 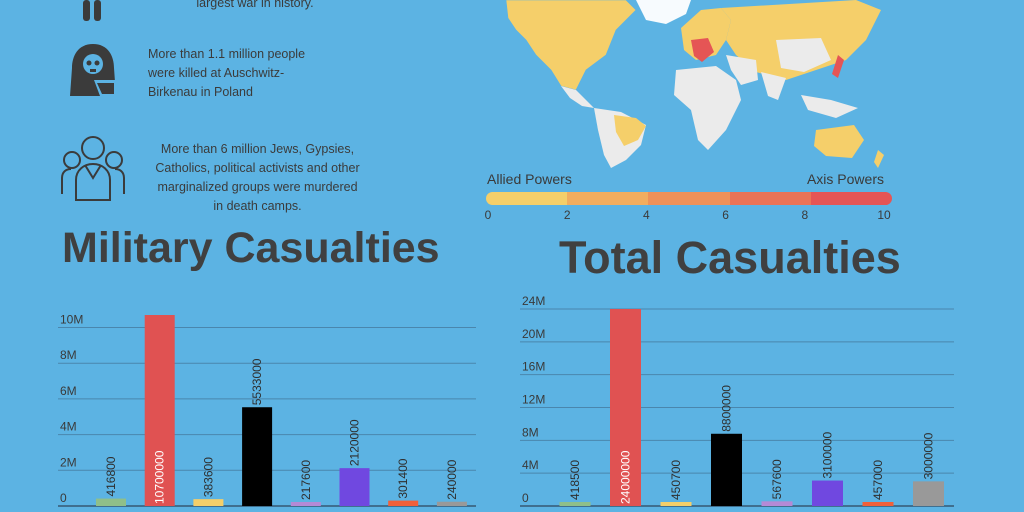 I want to click on legend-tick-0: 0, so click(x=488, y=215).